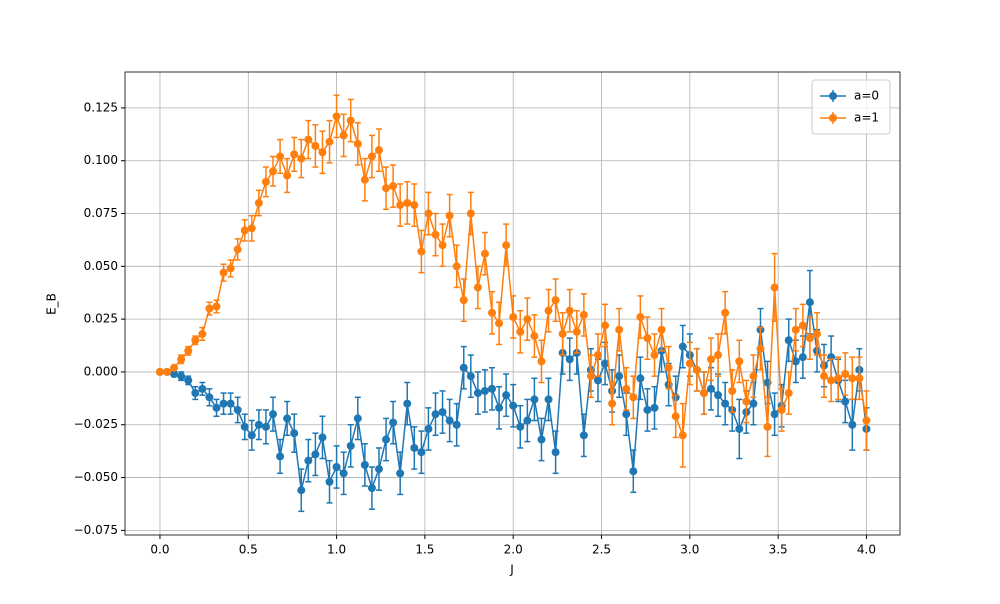 The image size is (1000, 604). I want to click on y-tick-label: 0.025, so click(101, 319).